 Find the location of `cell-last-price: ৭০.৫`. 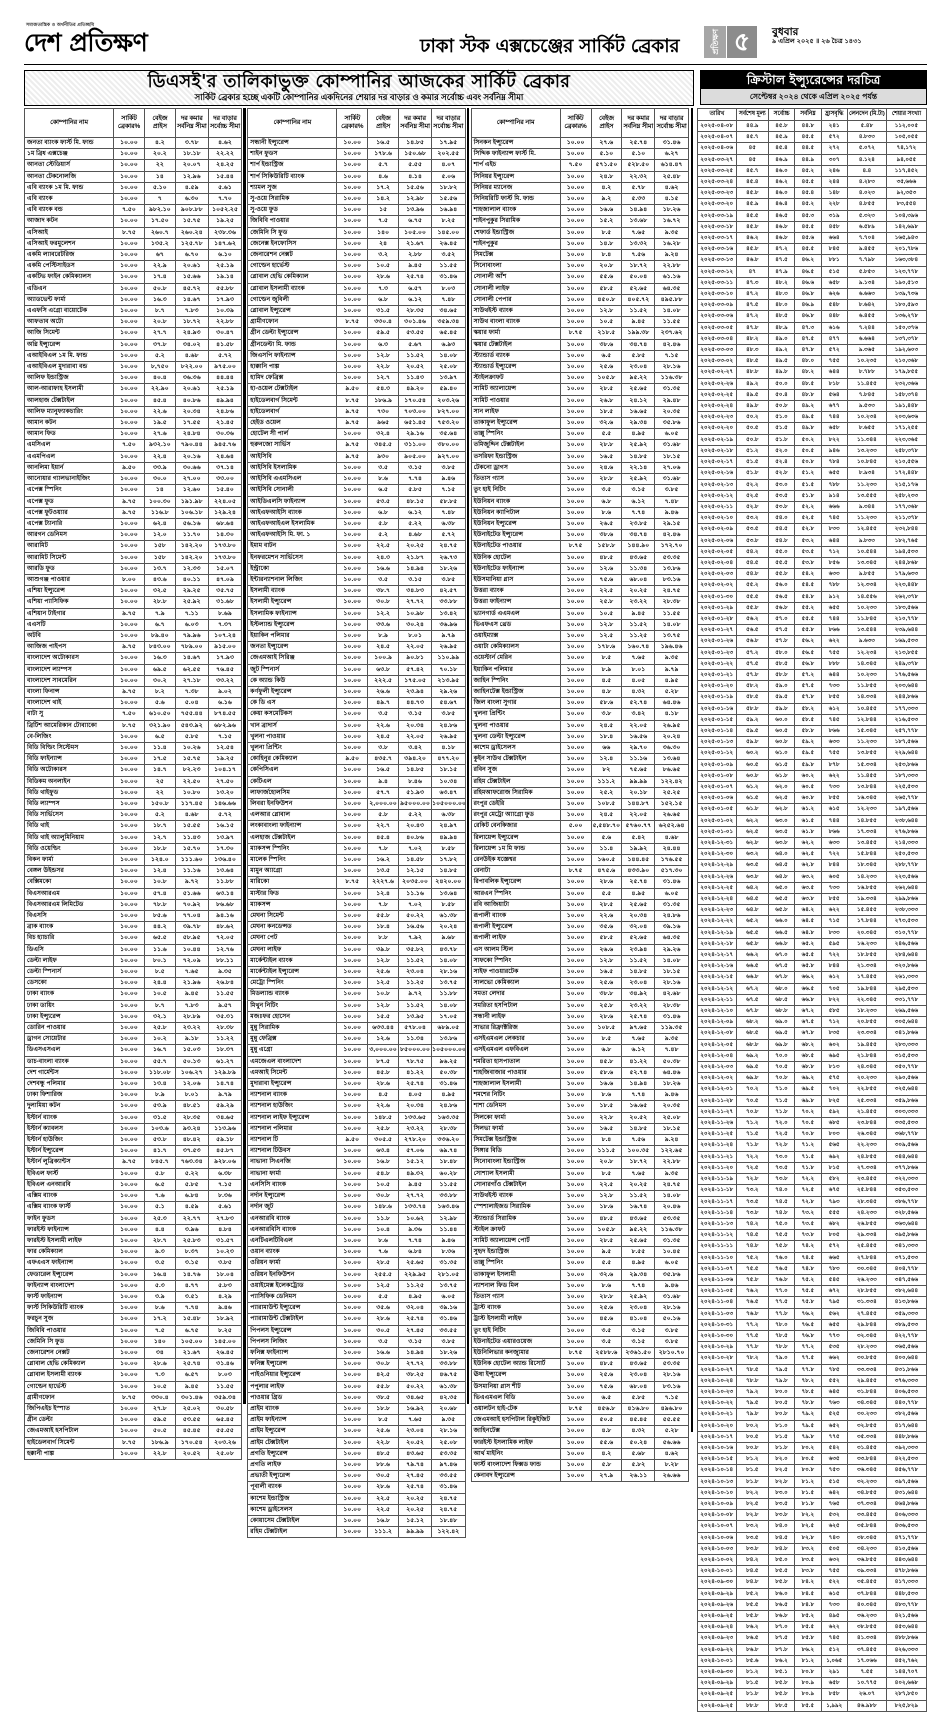

cell-last-price: ৭০.৫ is located at coordinates (752, 1100).